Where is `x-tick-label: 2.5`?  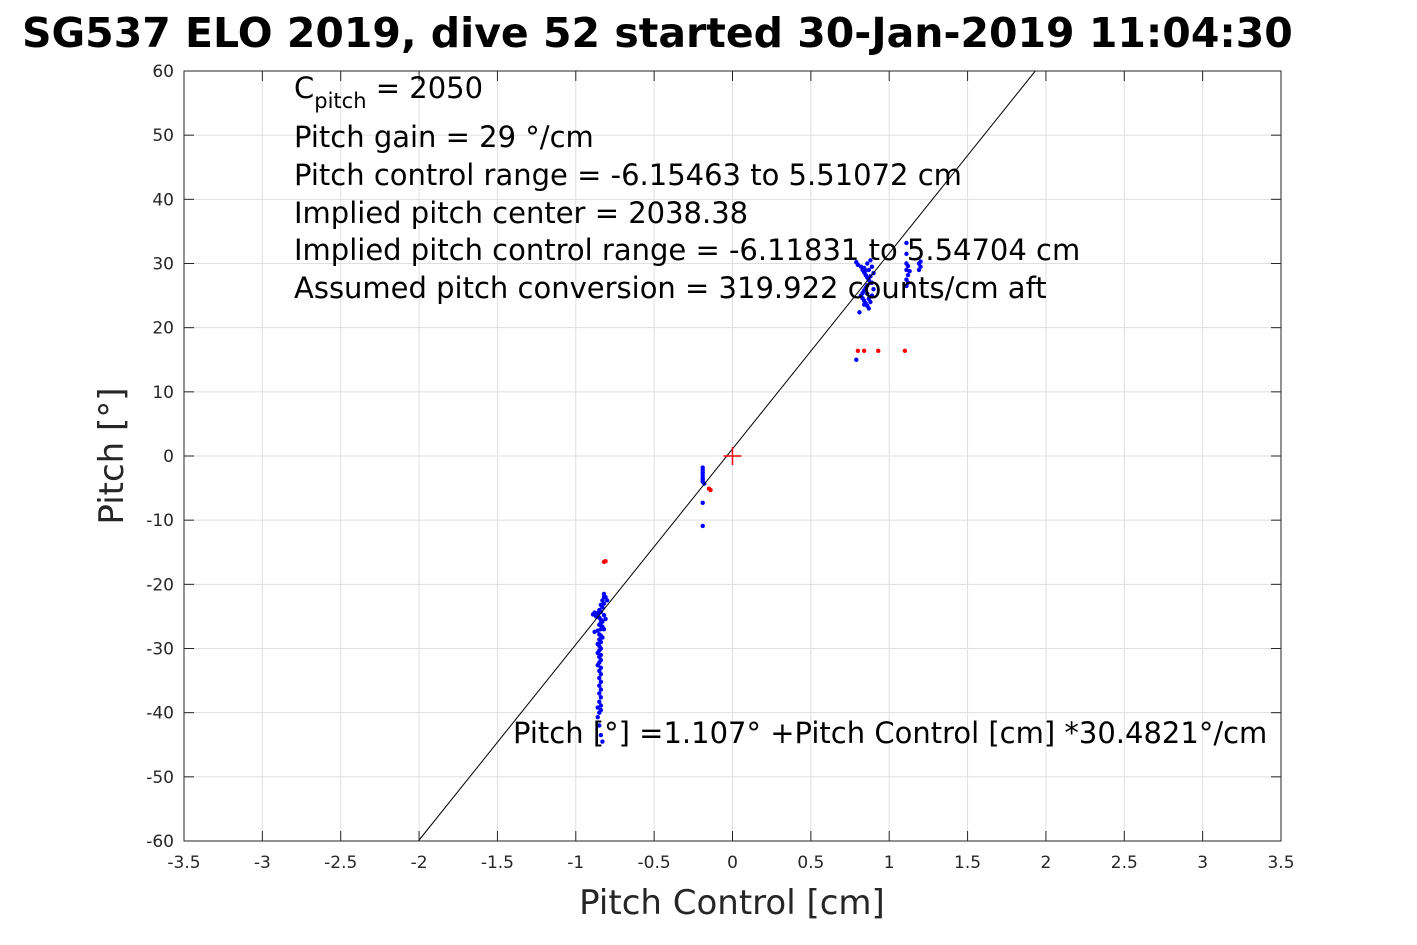
x-tick-label: 2.5 is located at coordinates (1124, 863).